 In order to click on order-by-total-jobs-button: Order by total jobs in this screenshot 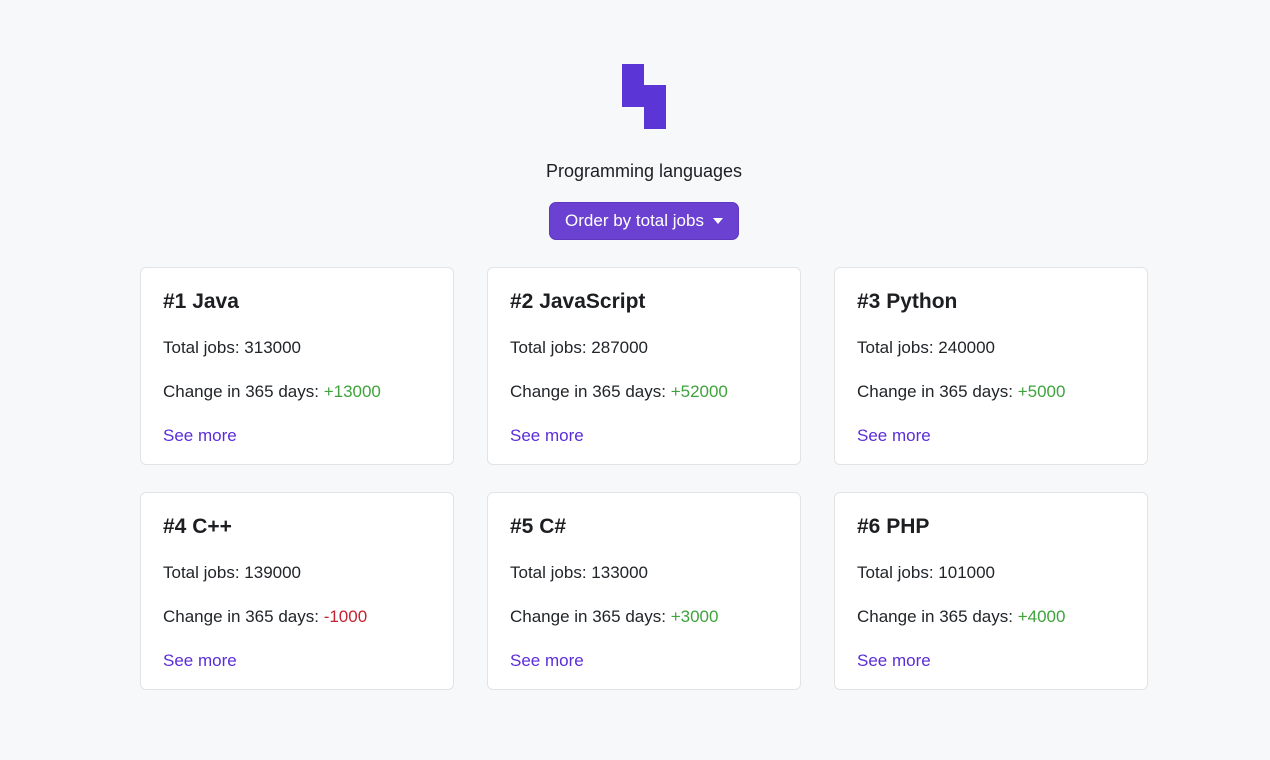, I will do `click(644, 221)`.